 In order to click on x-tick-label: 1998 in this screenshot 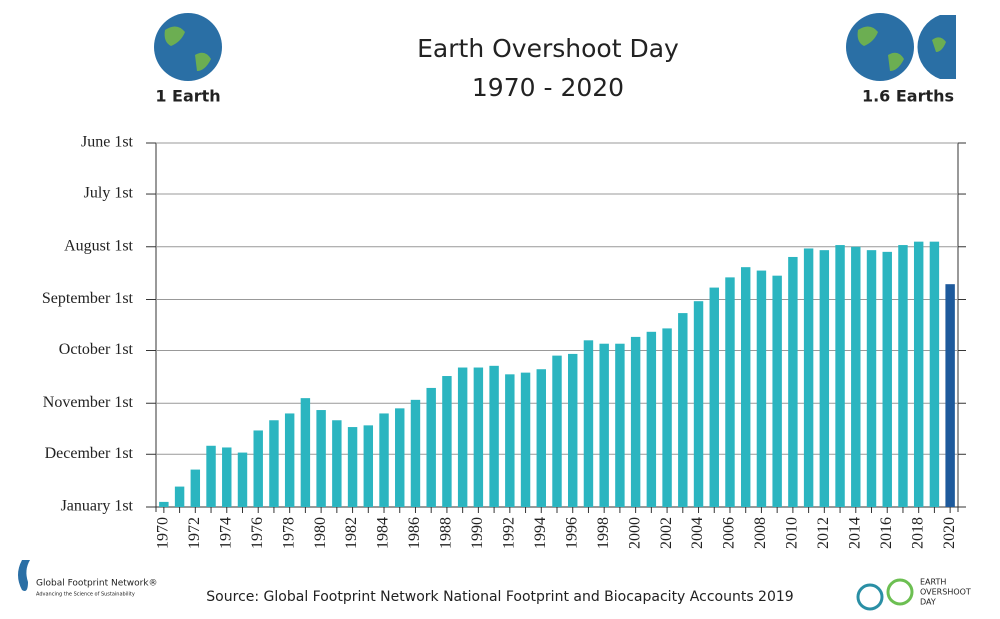, I will do `click(603, 533)`.